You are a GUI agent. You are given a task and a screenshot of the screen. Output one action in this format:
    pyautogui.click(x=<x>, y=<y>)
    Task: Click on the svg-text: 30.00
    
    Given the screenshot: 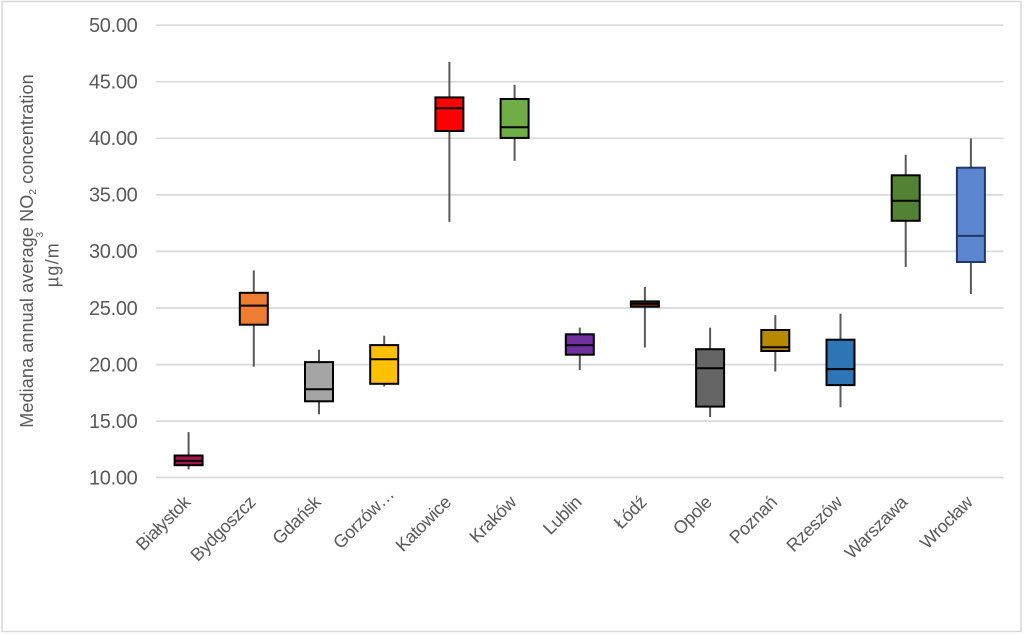 What is the action you would take?
    pyautogui.click(x=113, y=252)
    